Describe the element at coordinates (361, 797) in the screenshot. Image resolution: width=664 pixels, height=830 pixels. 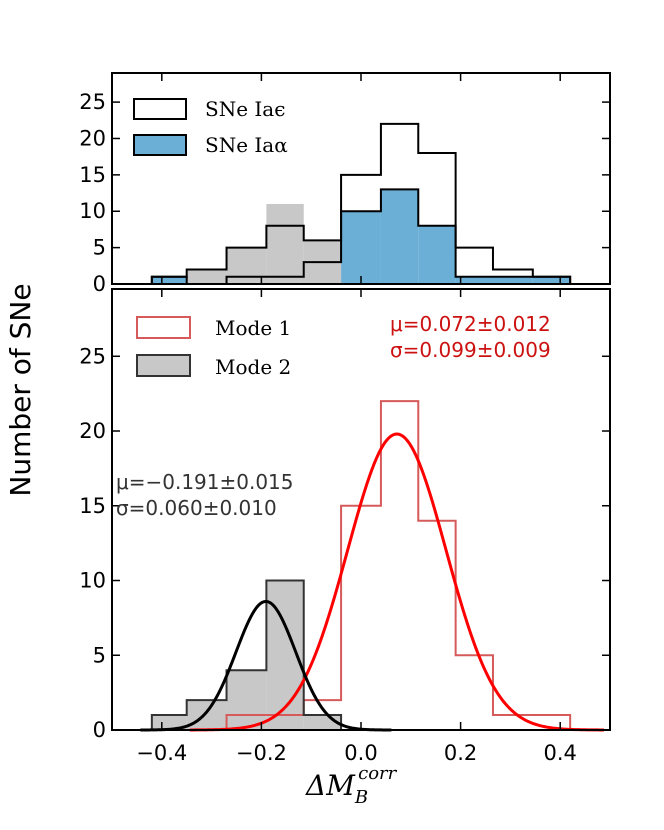
I see `x-axis-label-sub: B` at that location.